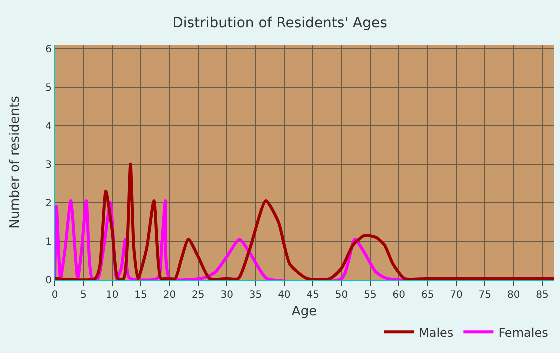 The image size is (560, 353). I want to click on x-tick-label: 65, so click(427, 295).